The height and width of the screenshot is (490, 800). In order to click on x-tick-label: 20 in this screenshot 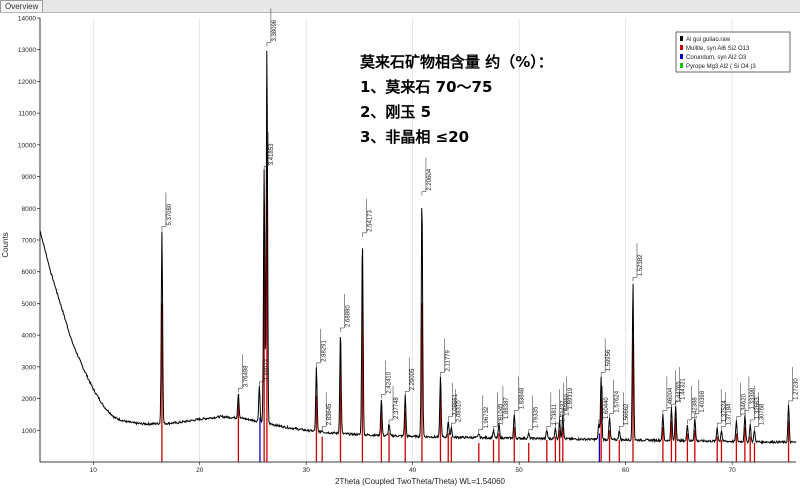, I will do `click(200, 470)`.